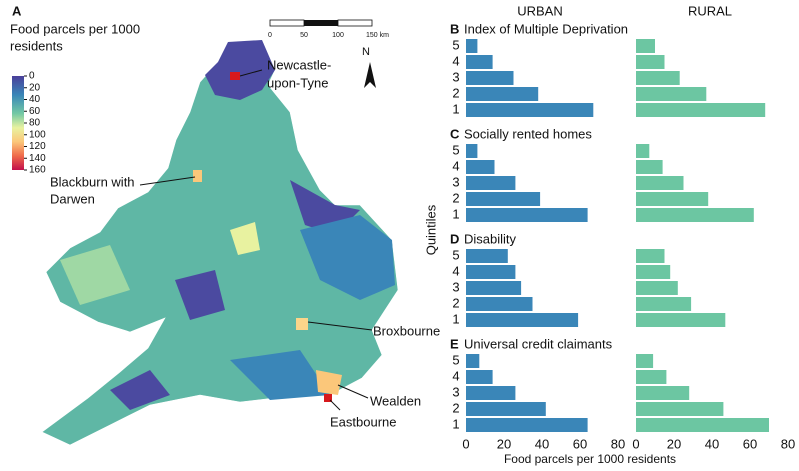  I want to click on north-label: N, so click(366, 52).